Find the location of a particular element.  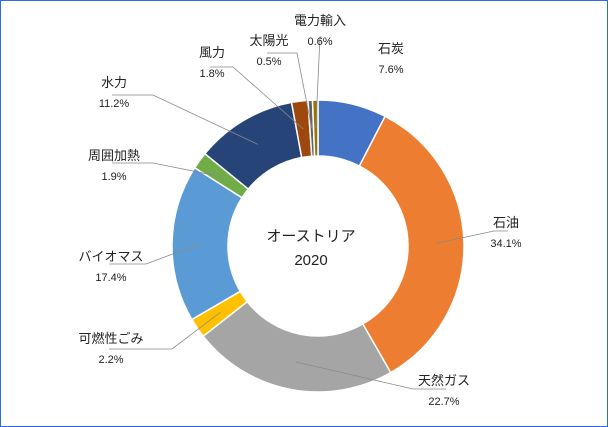

category-label-7: 水力 is located at coordinates (114, 82).